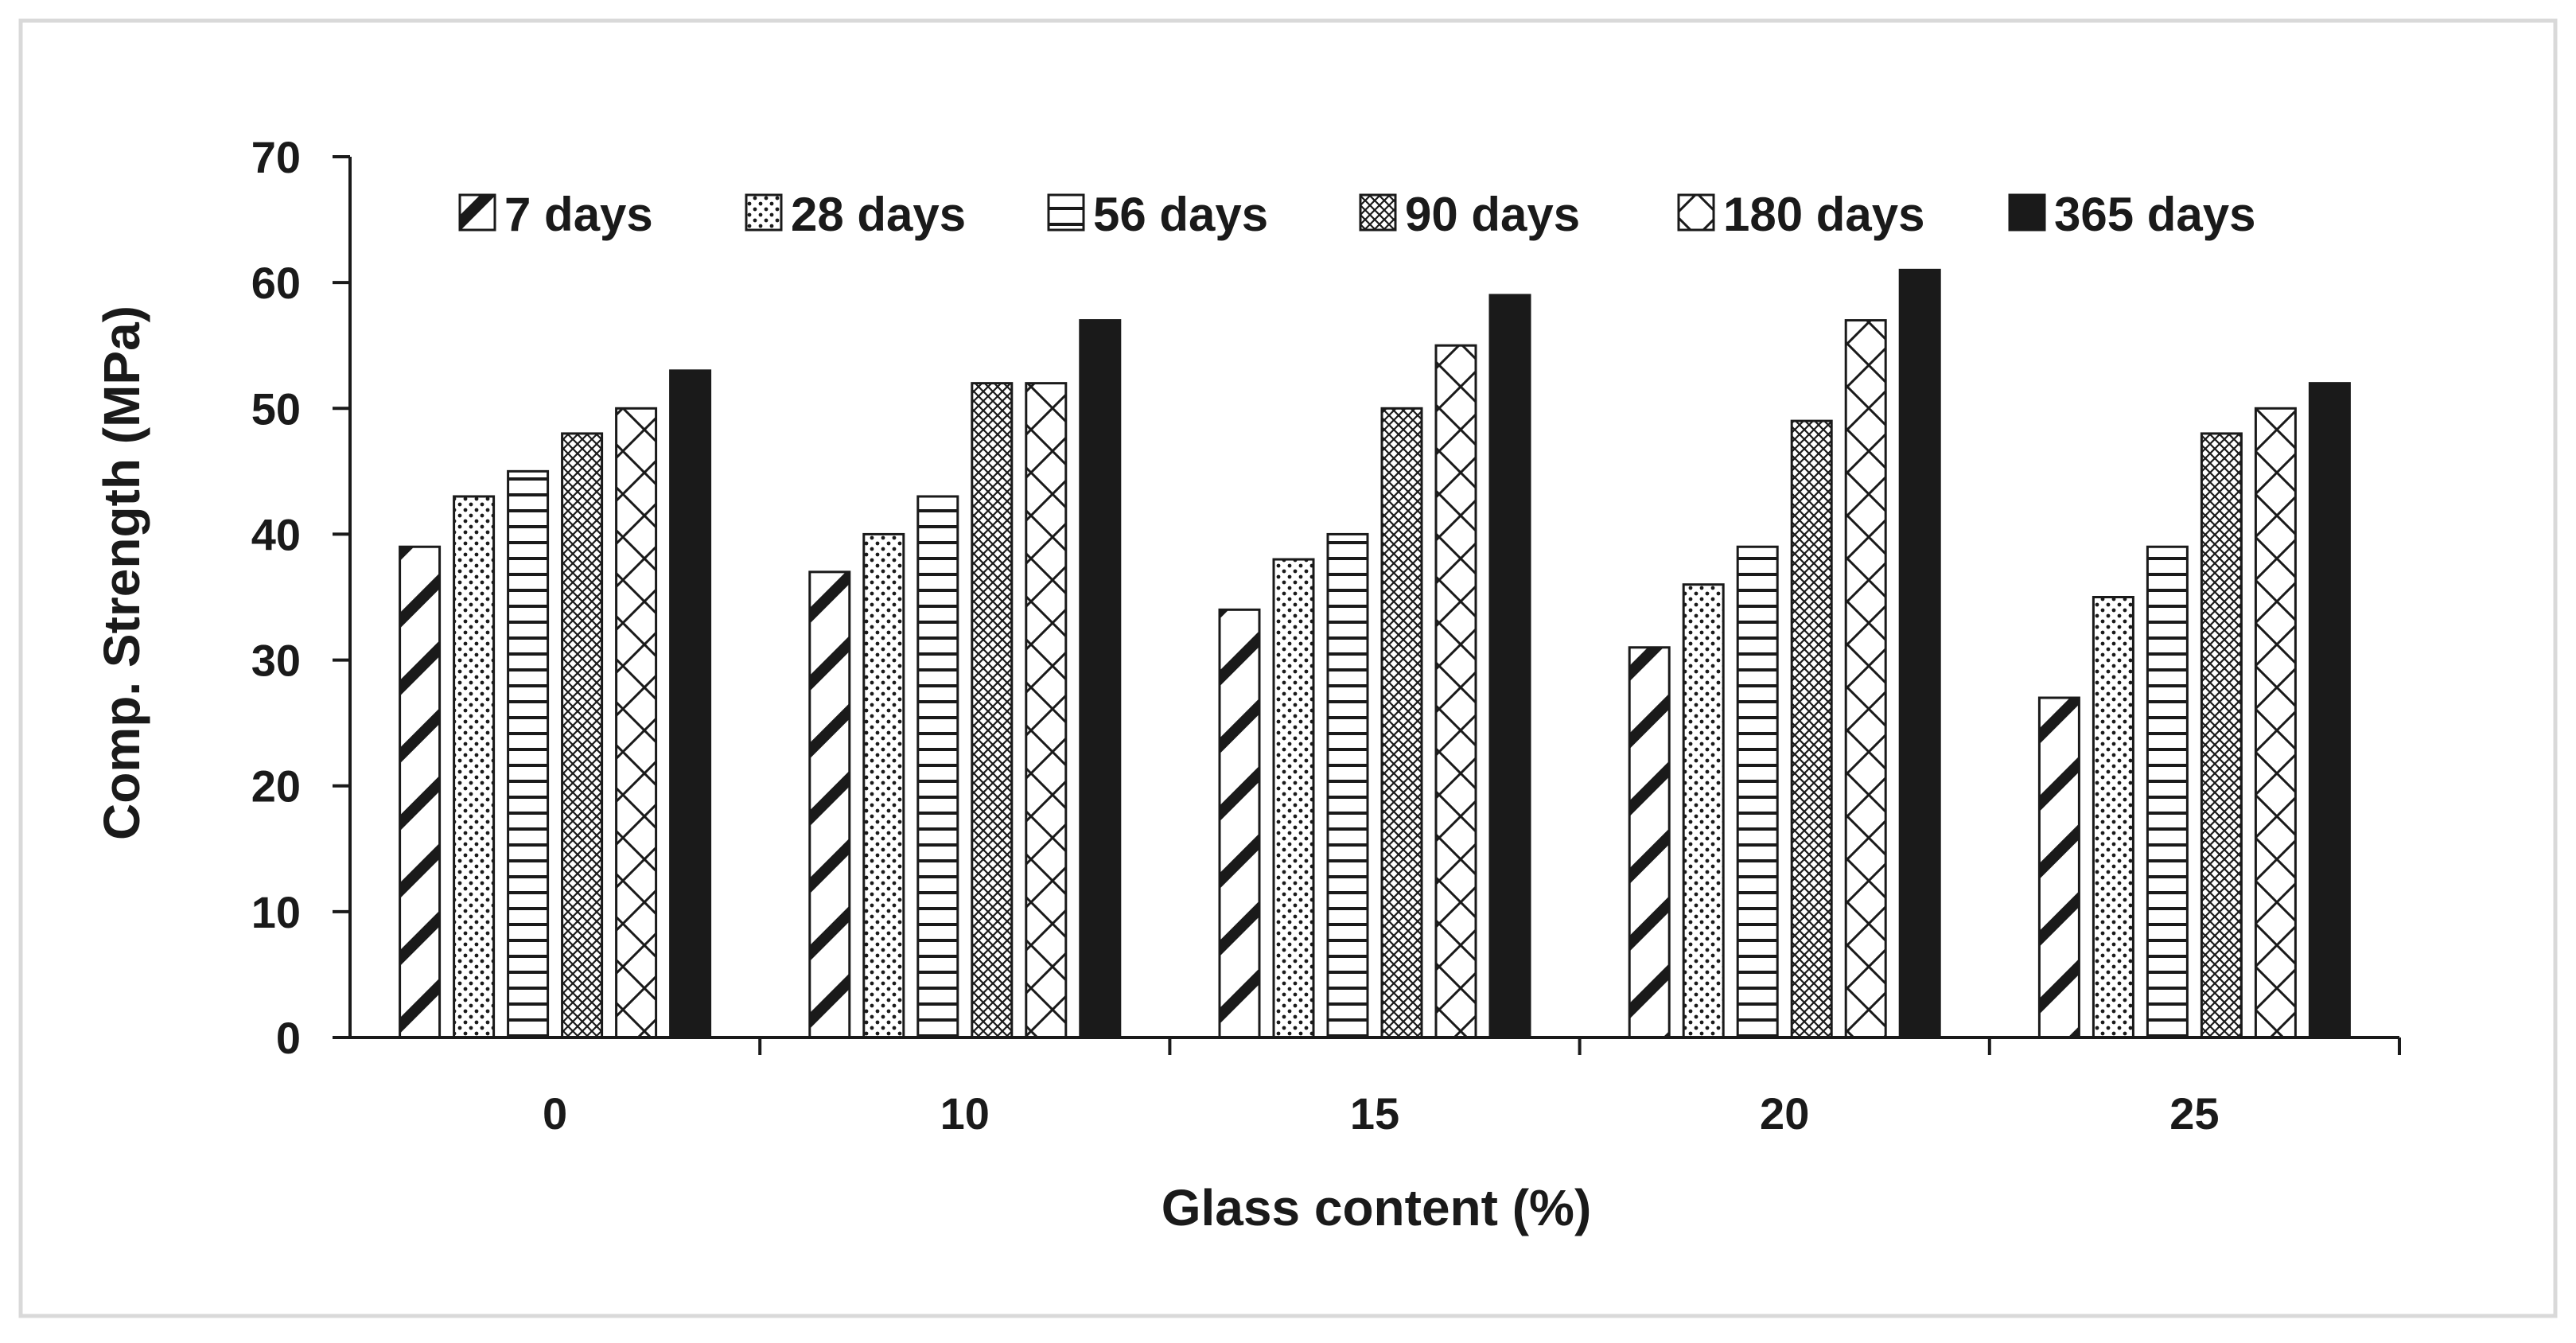 Image resolution: width=2576 pixels, height=1343 pixels. Describe the element at coordinates (2194, 1113) in the screenshot. I see `x-tick-label: 25` at that location.